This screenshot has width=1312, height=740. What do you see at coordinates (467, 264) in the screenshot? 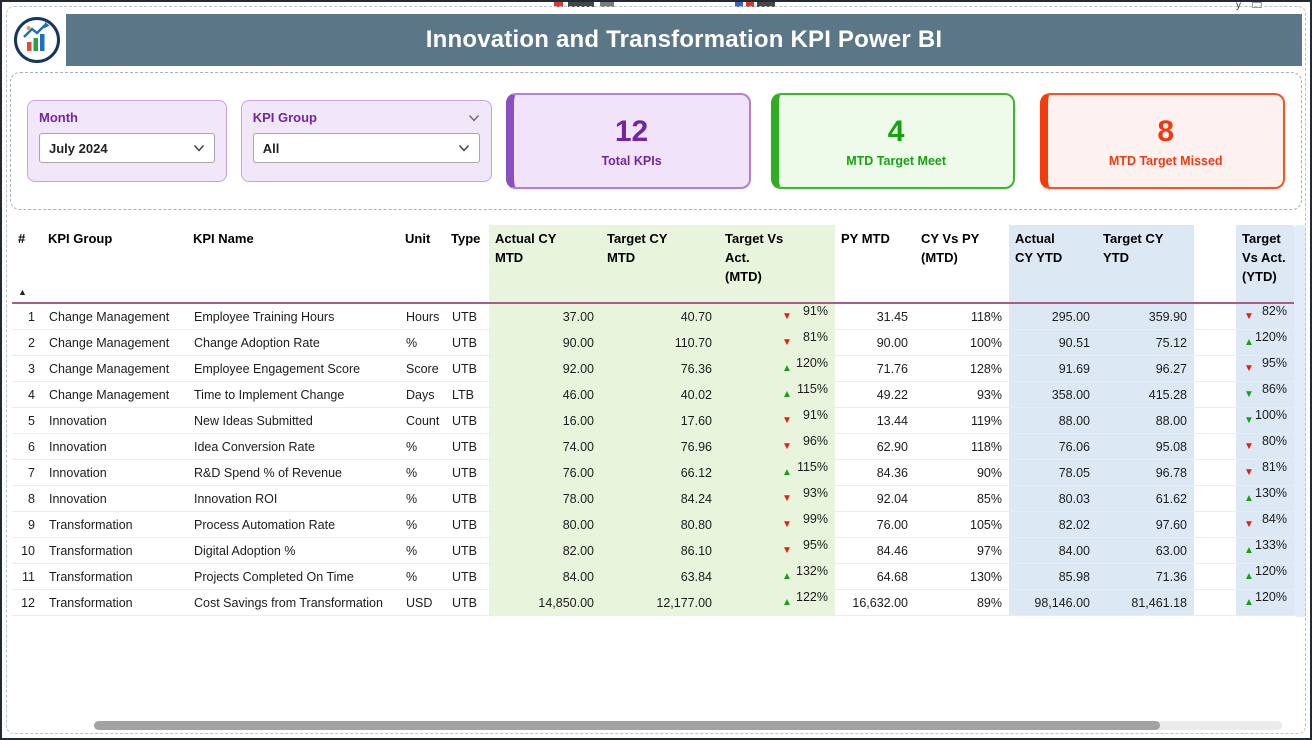
I see `col-header-type: Type` at bounding box center [467, 264].